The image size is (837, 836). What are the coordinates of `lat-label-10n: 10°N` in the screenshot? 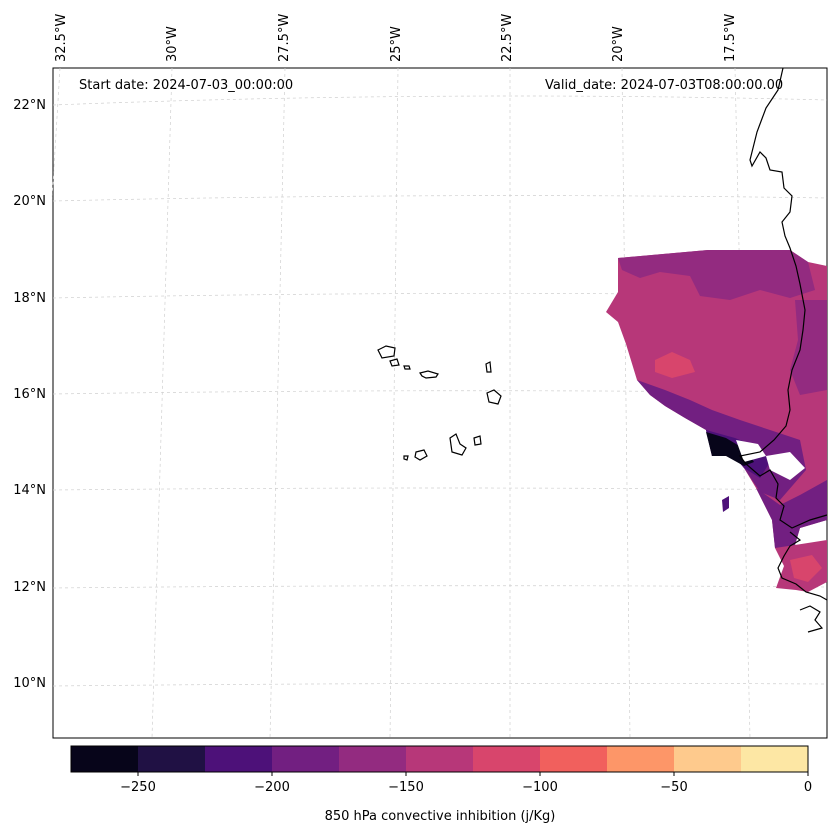 It's located at (29, 683).